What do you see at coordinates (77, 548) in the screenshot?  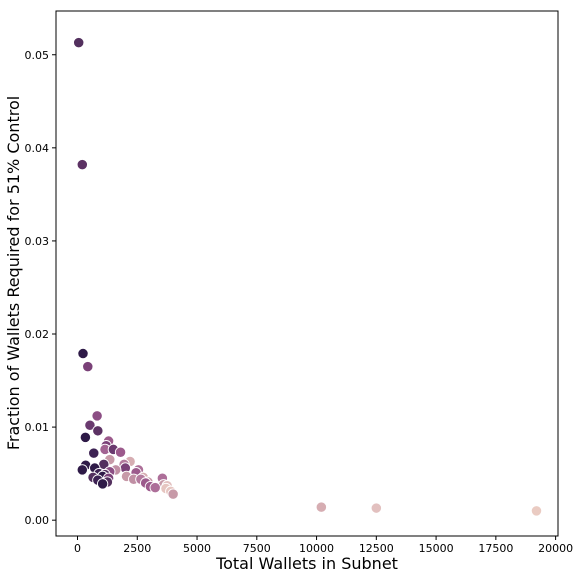 I see `x-tick-label: 0` at bounding box center [77, 548].